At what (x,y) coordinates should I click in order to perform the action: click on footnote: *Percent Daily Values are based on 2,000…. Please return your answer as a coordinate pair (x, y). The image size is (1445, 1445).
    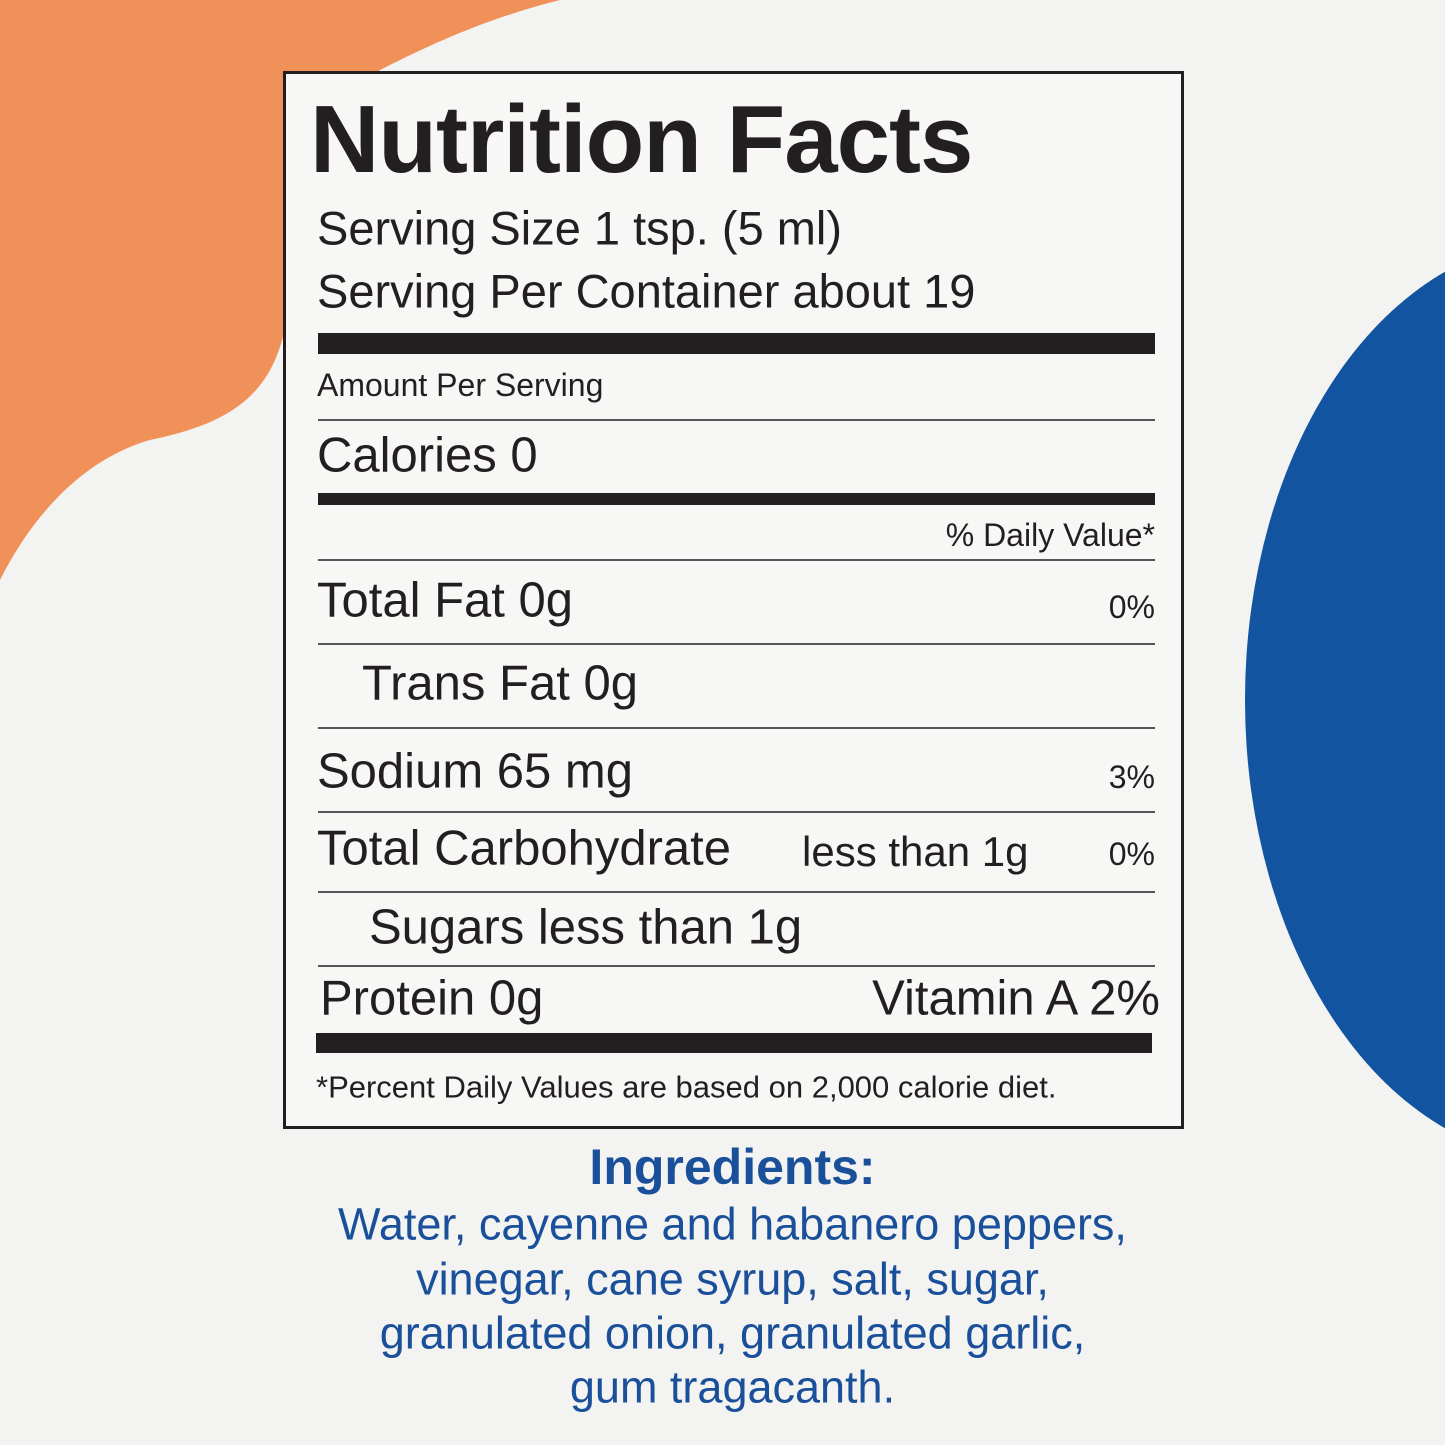
    Looking at the image, I should click on (686, 1087).